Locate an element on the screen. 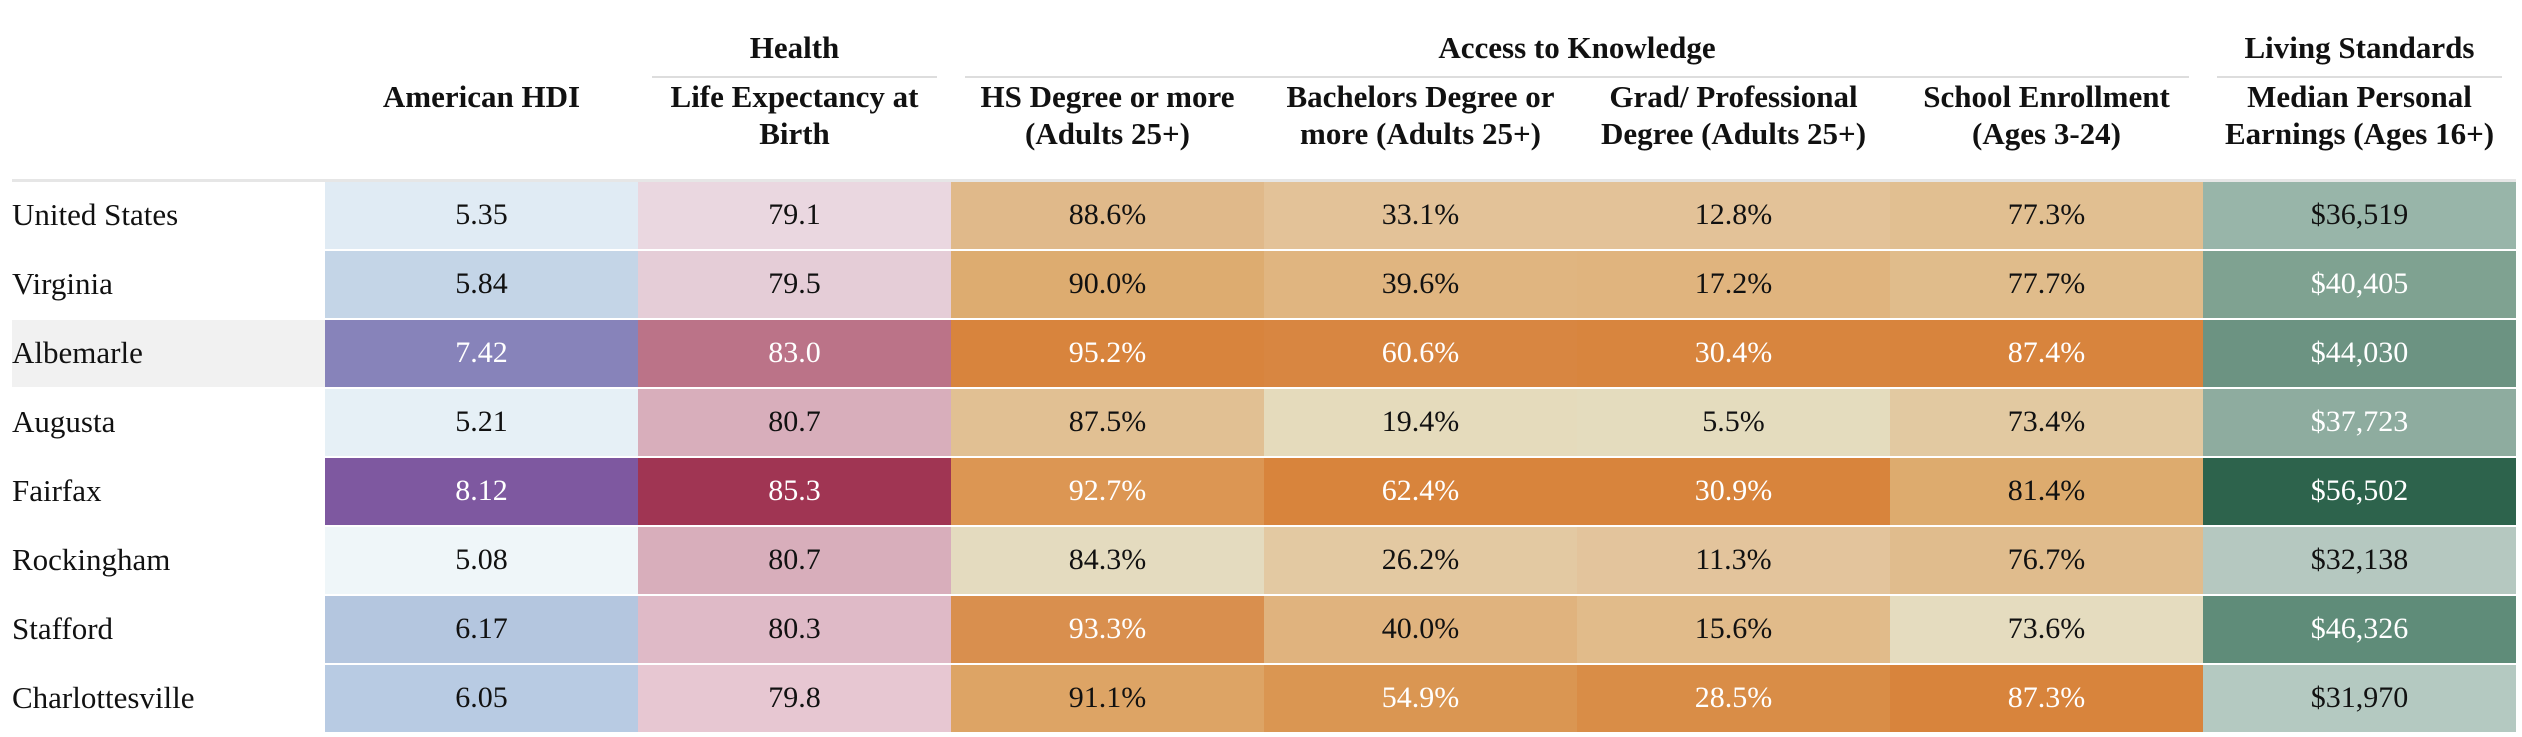 The width and height of the screenshot is (2522, 737). cell-median-earnings: $31,970 is located at coordinates (2359, 698).